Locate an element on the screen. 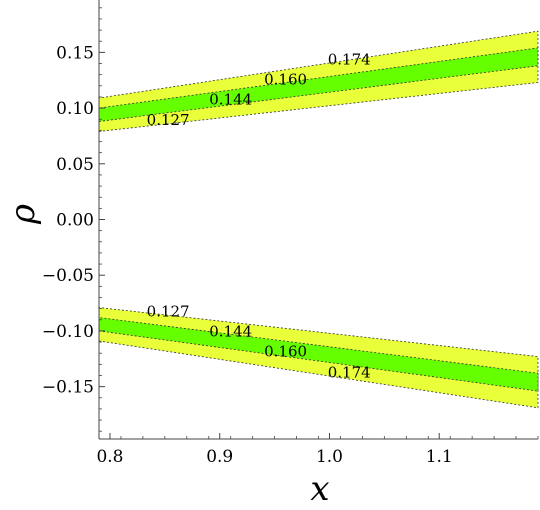 Image resolution: width=540 pixels, height=510 pixels. x-tick-label: 1.0 is located at coordinates (329, 457).